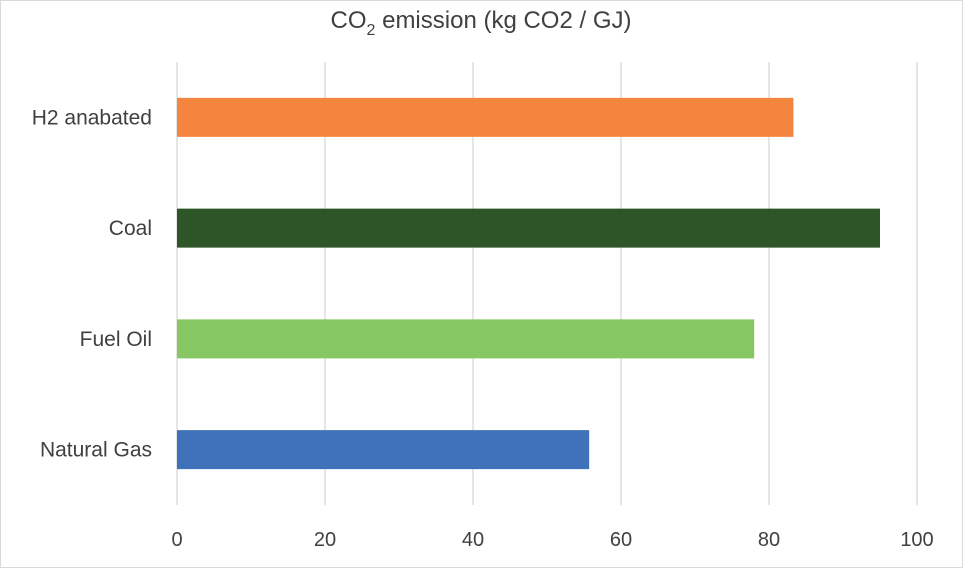 The height and width of the screenshot is (568, 963). I want to click on chart-title-prefix: CO, so click(349, 20).